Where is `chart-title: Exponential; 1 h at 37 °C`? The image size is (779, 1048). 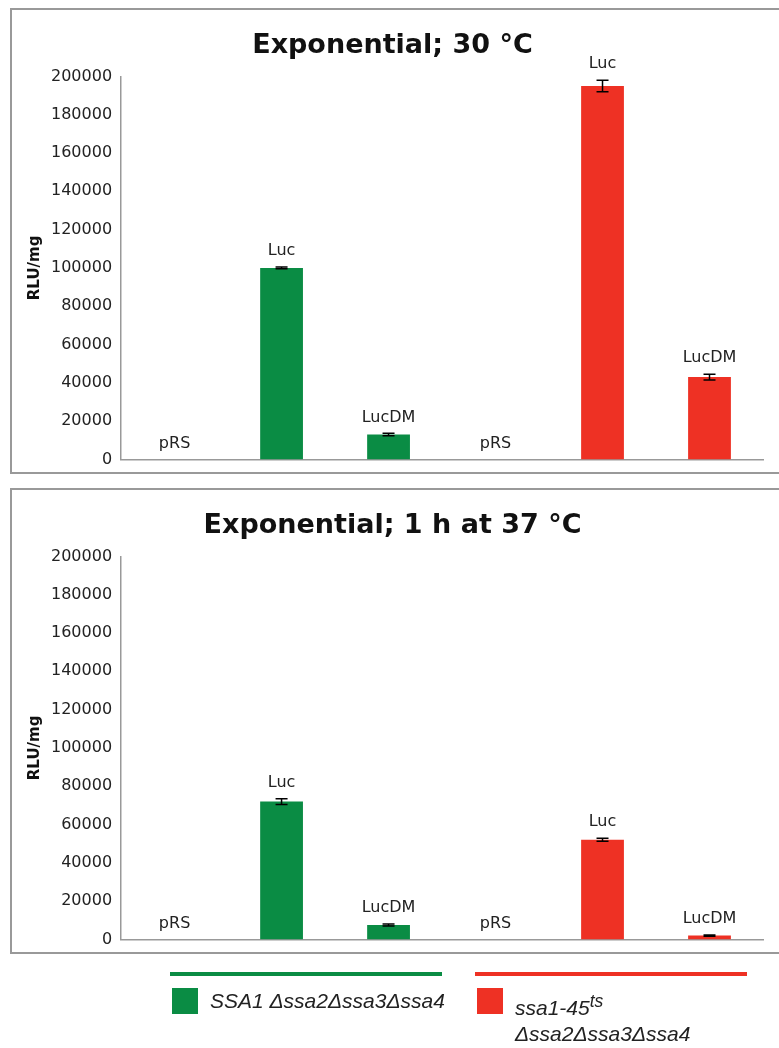 chart-title: Exponential; 1 h at 37 °C is located at coordinates (392, 524).